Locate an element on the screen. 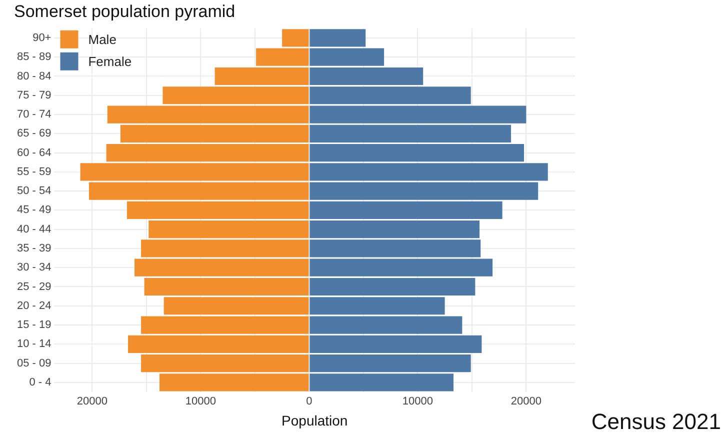  y-tick-label: 15 - 19 is located at coordinates (34, 325).